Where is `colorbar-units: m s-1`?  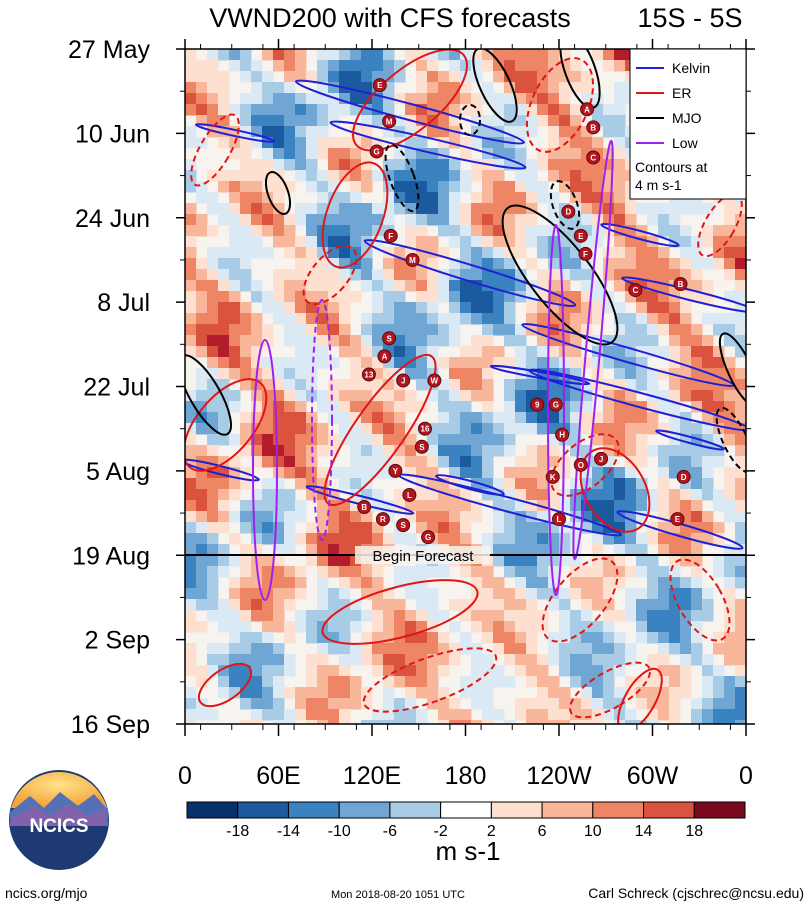 colorbar-units: m s-1 is located at coordinates (468, 851).